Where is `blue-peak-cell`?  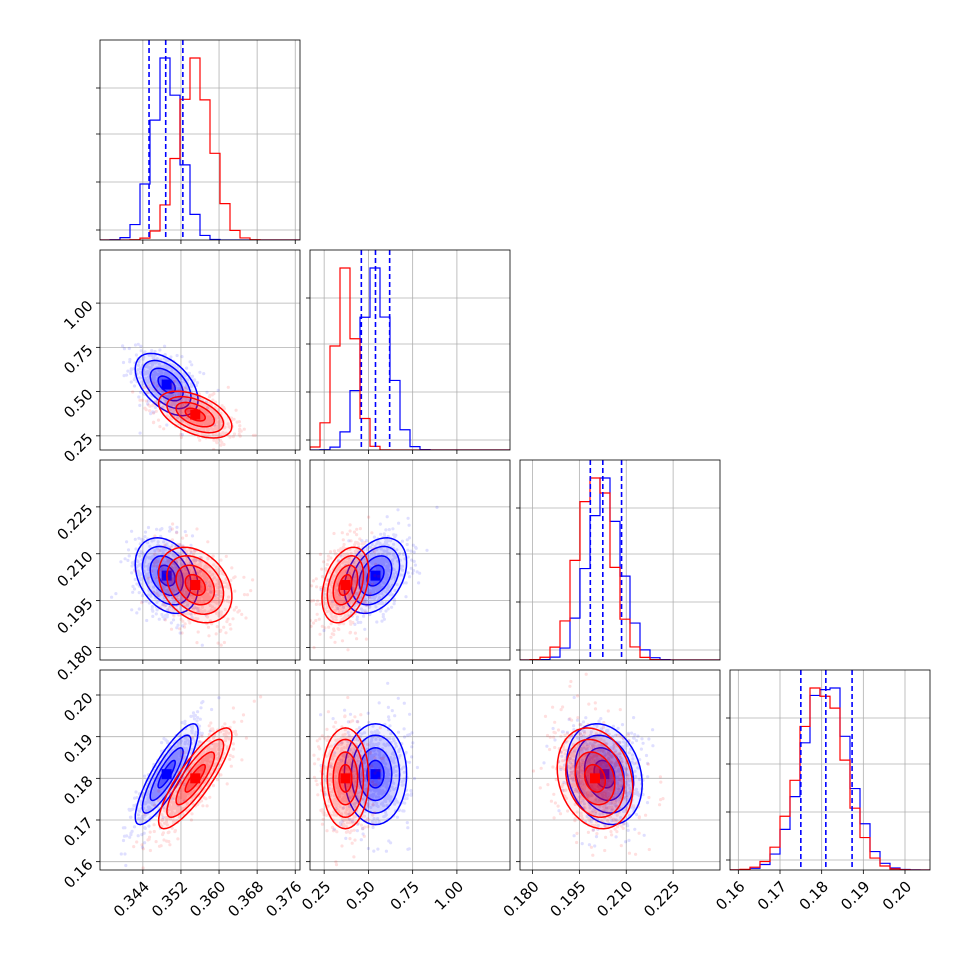
blue-peak-cell is located at coordinates (375, 575).